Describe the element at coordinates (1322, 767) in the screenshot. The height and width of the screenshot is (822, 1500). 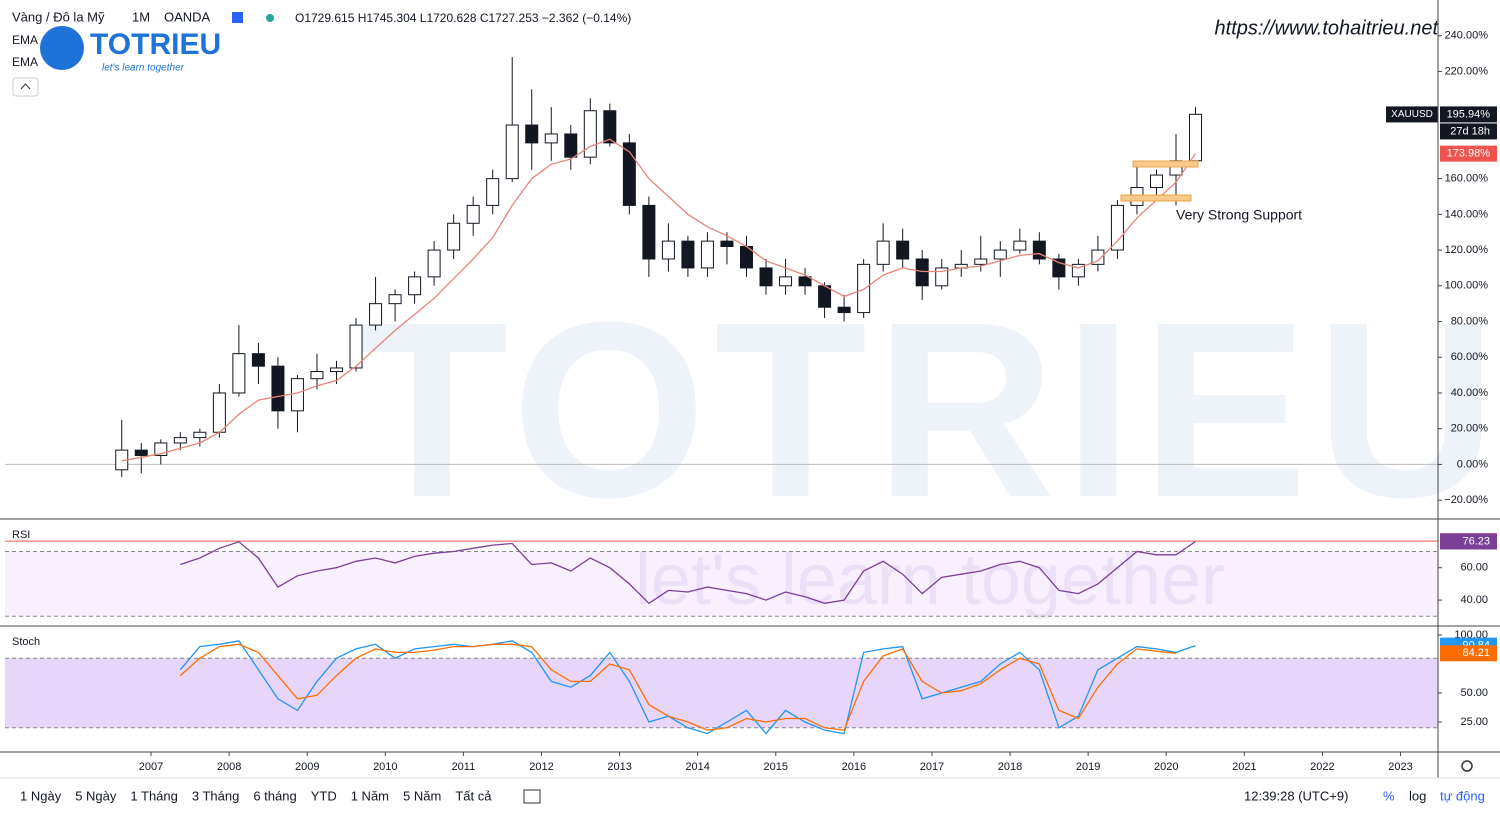
I see `x-tick-label: 2022` at that location.